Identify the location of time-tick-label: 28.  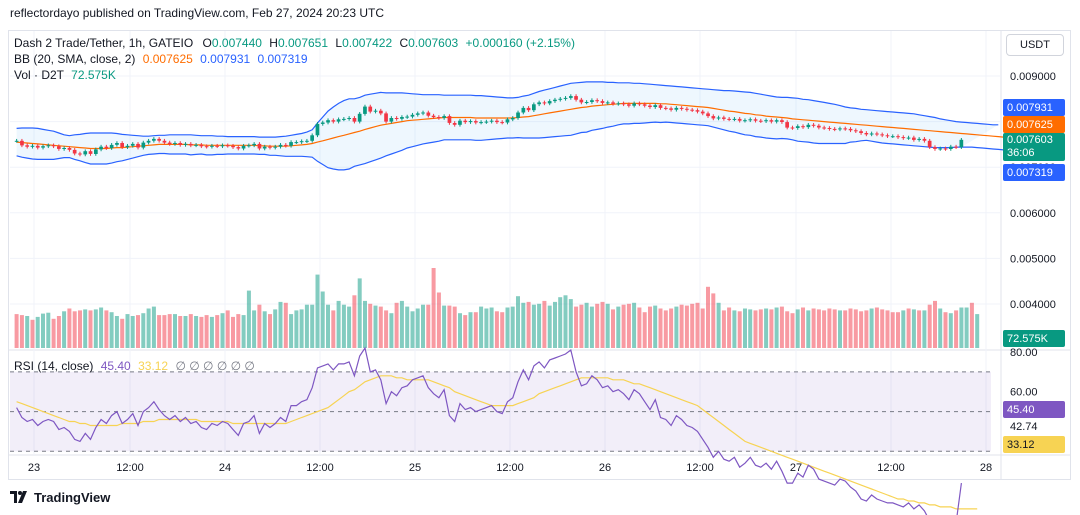
(986, 468).